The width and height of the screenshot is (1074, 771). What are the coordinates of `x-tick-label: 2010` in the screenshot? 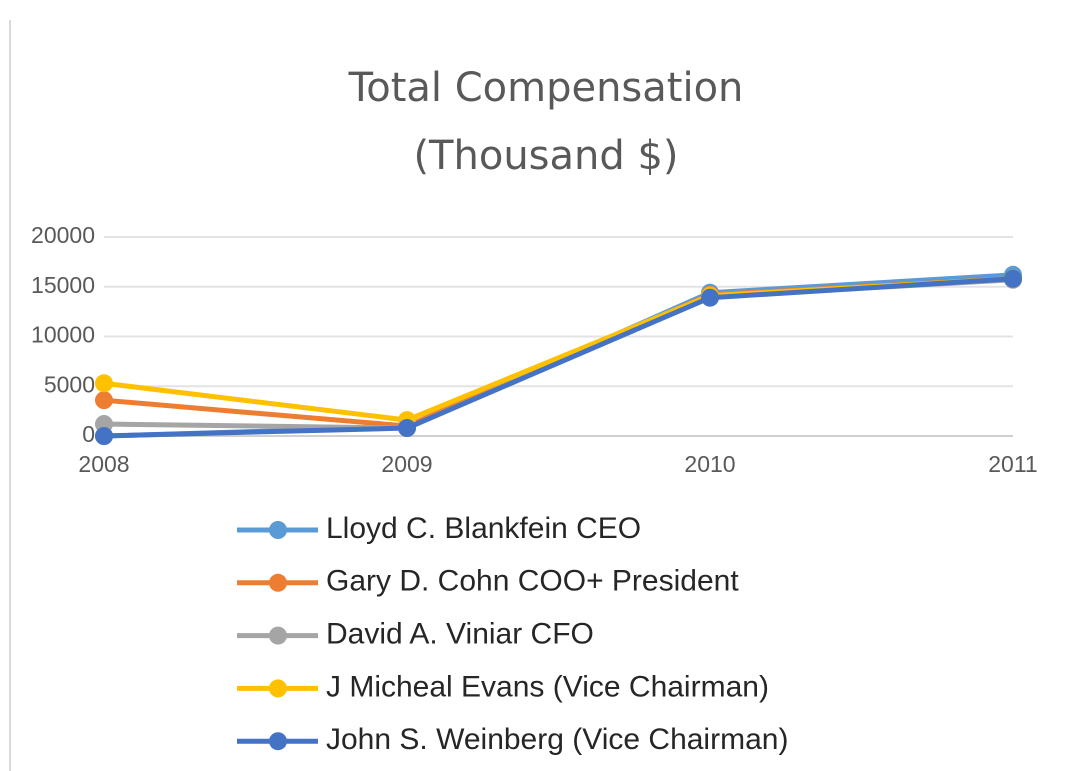 It's located at (709, 464).